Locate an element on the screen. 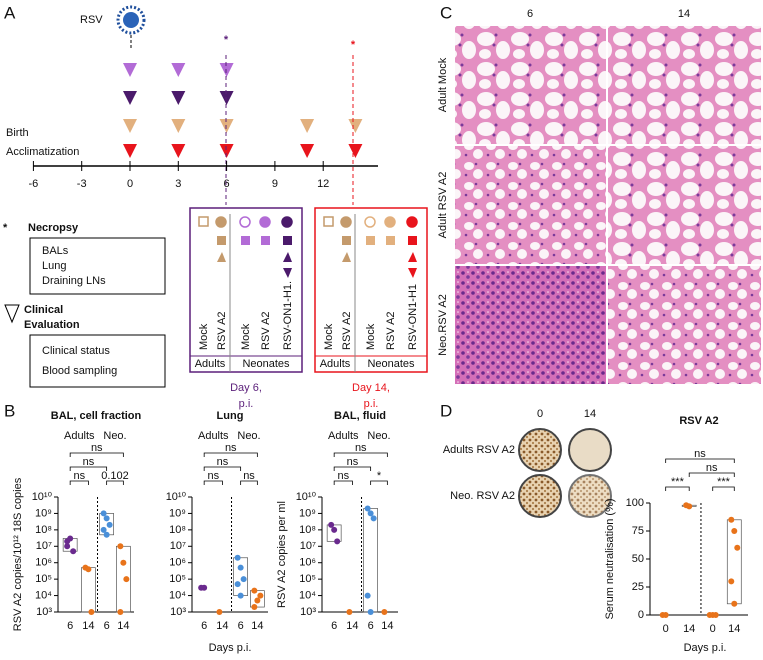 This screenshot has height=660, width=763. tick-label: -3 is located at coordinates (82, 184).